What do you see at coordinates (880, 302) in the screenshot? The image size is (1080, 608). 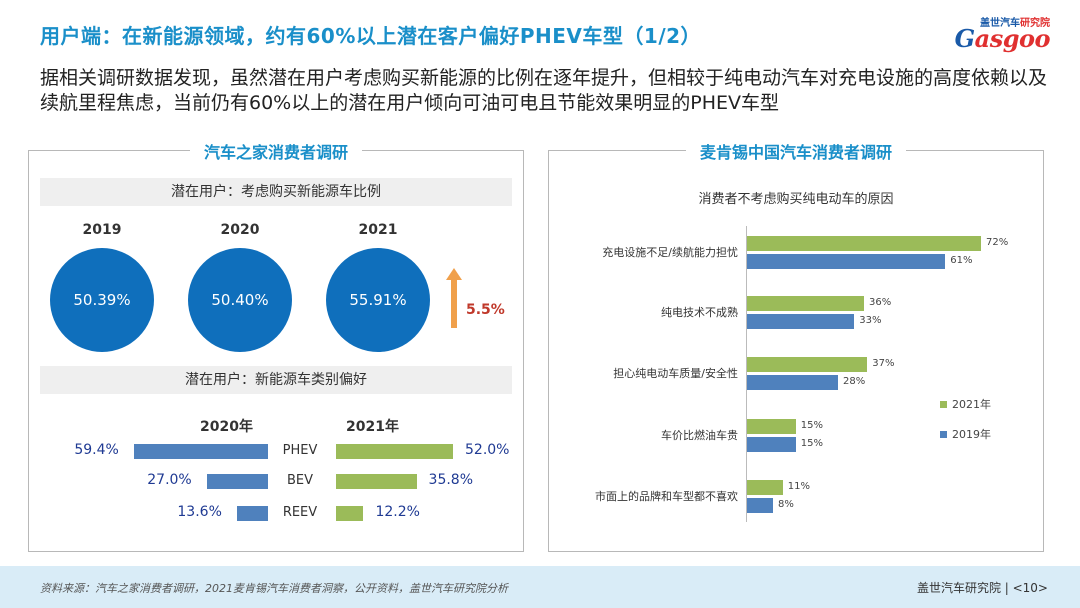 I see `reason-value-2021-1: 36%` at bounding box center [880, 302].